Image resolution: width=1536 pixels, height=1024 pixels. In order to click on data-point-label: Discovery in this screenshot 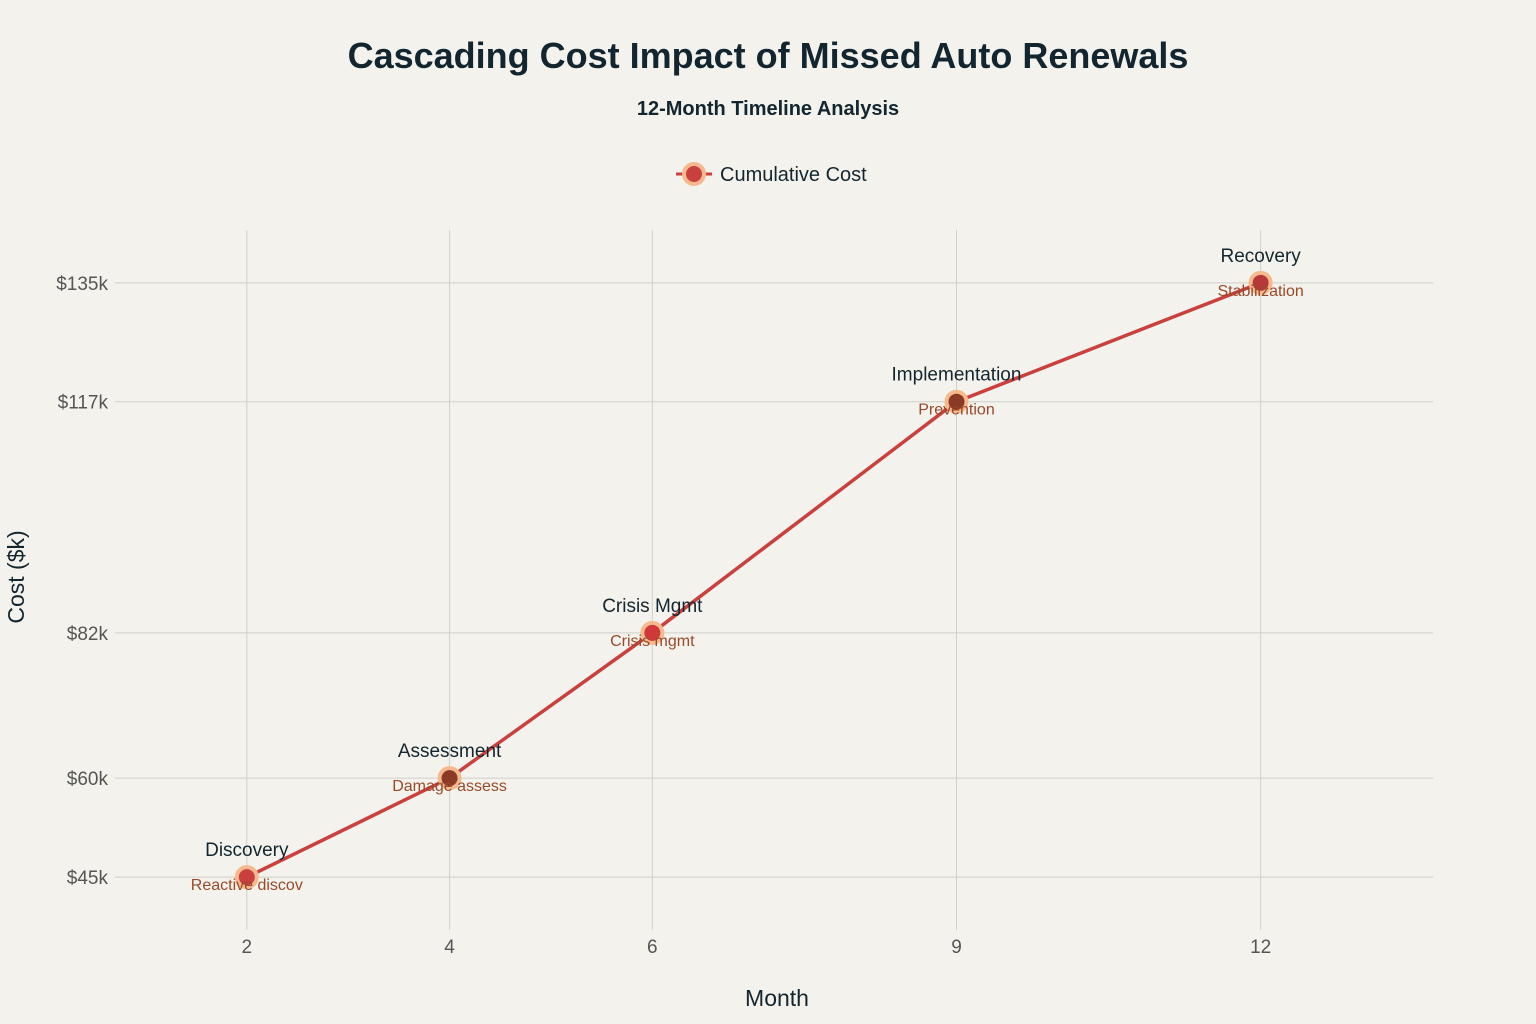, I will do `click(247, 850)`.